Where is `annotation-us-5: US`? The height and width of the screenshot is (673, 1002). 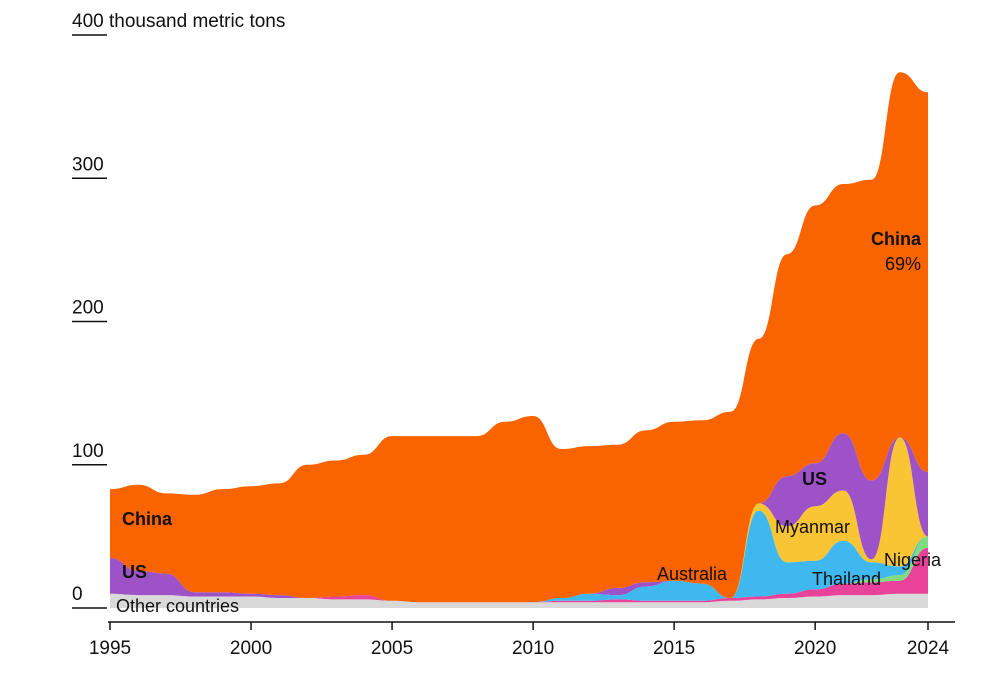
annotation-us-5: US is located at coordinates (814, 479).